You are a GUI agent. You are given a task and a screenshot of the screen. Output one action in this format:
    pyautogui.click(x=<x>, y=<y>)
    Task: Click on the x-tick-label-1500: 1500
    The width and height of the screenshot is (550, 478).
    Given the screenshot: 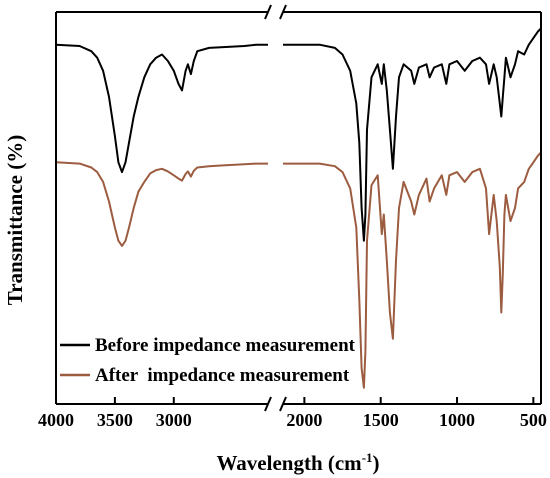 What is the action you would take?
    pyautogui.click(x=381, y=420)
    